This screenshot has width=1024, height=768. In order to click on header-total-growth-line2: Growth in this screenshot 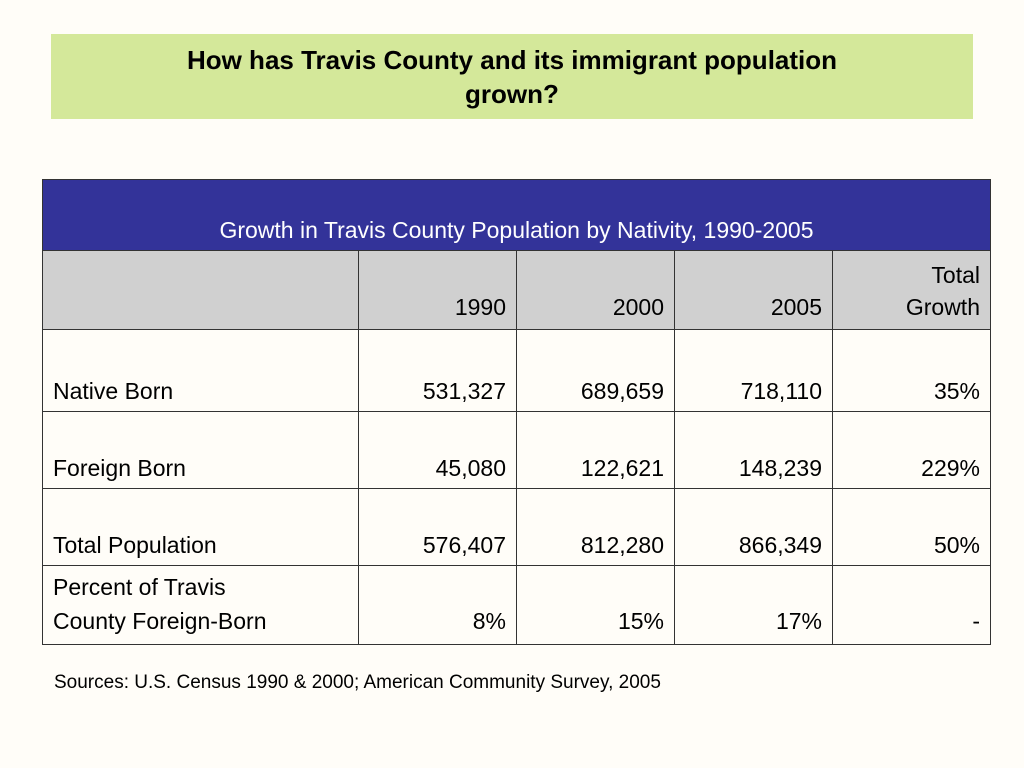, I will do `click(942, 307)`.